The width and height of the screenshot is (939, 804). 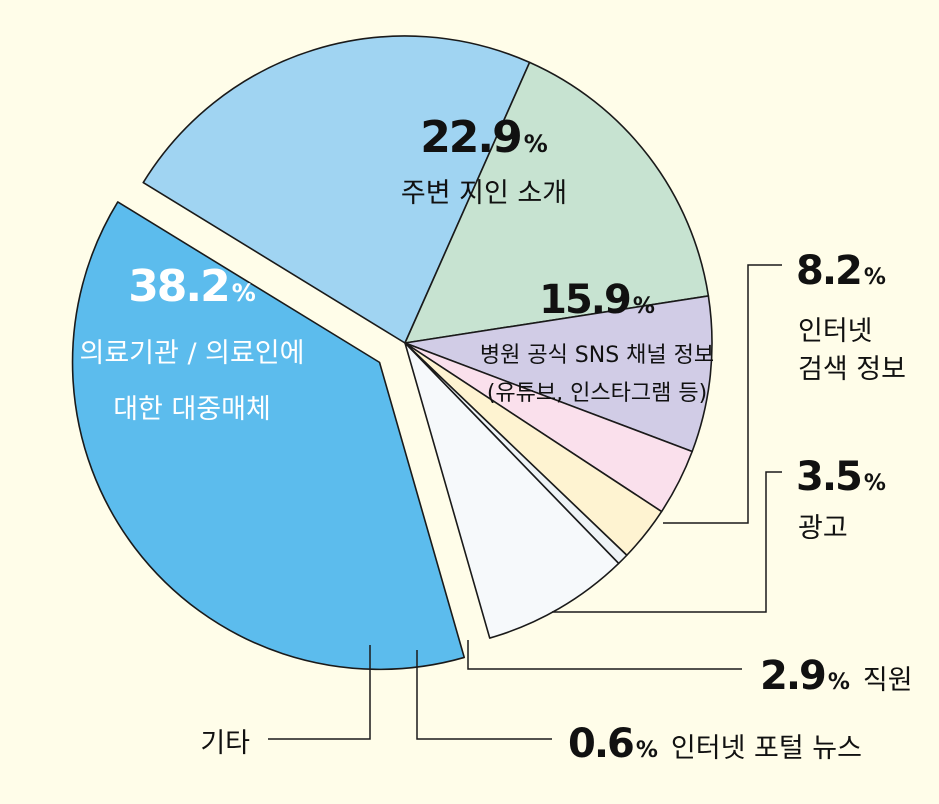 I want to click on slice-7-label: 의료기관 / 의료인에, so click(x=192, y=353).